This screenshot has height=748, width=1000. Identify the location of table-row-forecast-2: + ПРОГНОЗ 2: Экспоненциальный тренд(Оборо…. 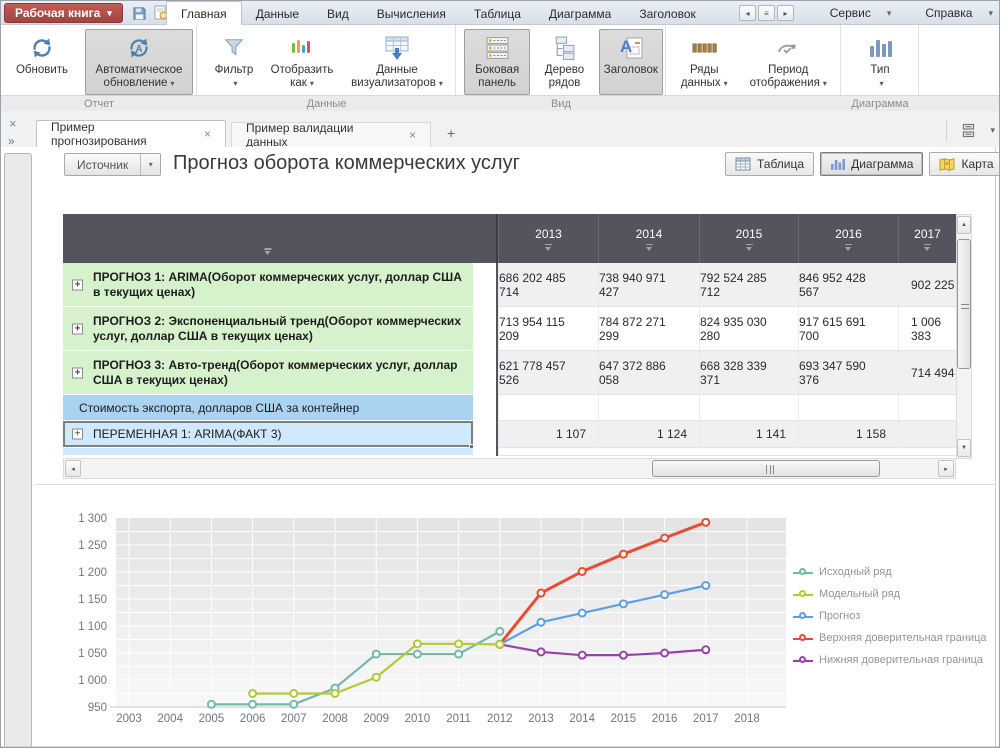
(509, 329).